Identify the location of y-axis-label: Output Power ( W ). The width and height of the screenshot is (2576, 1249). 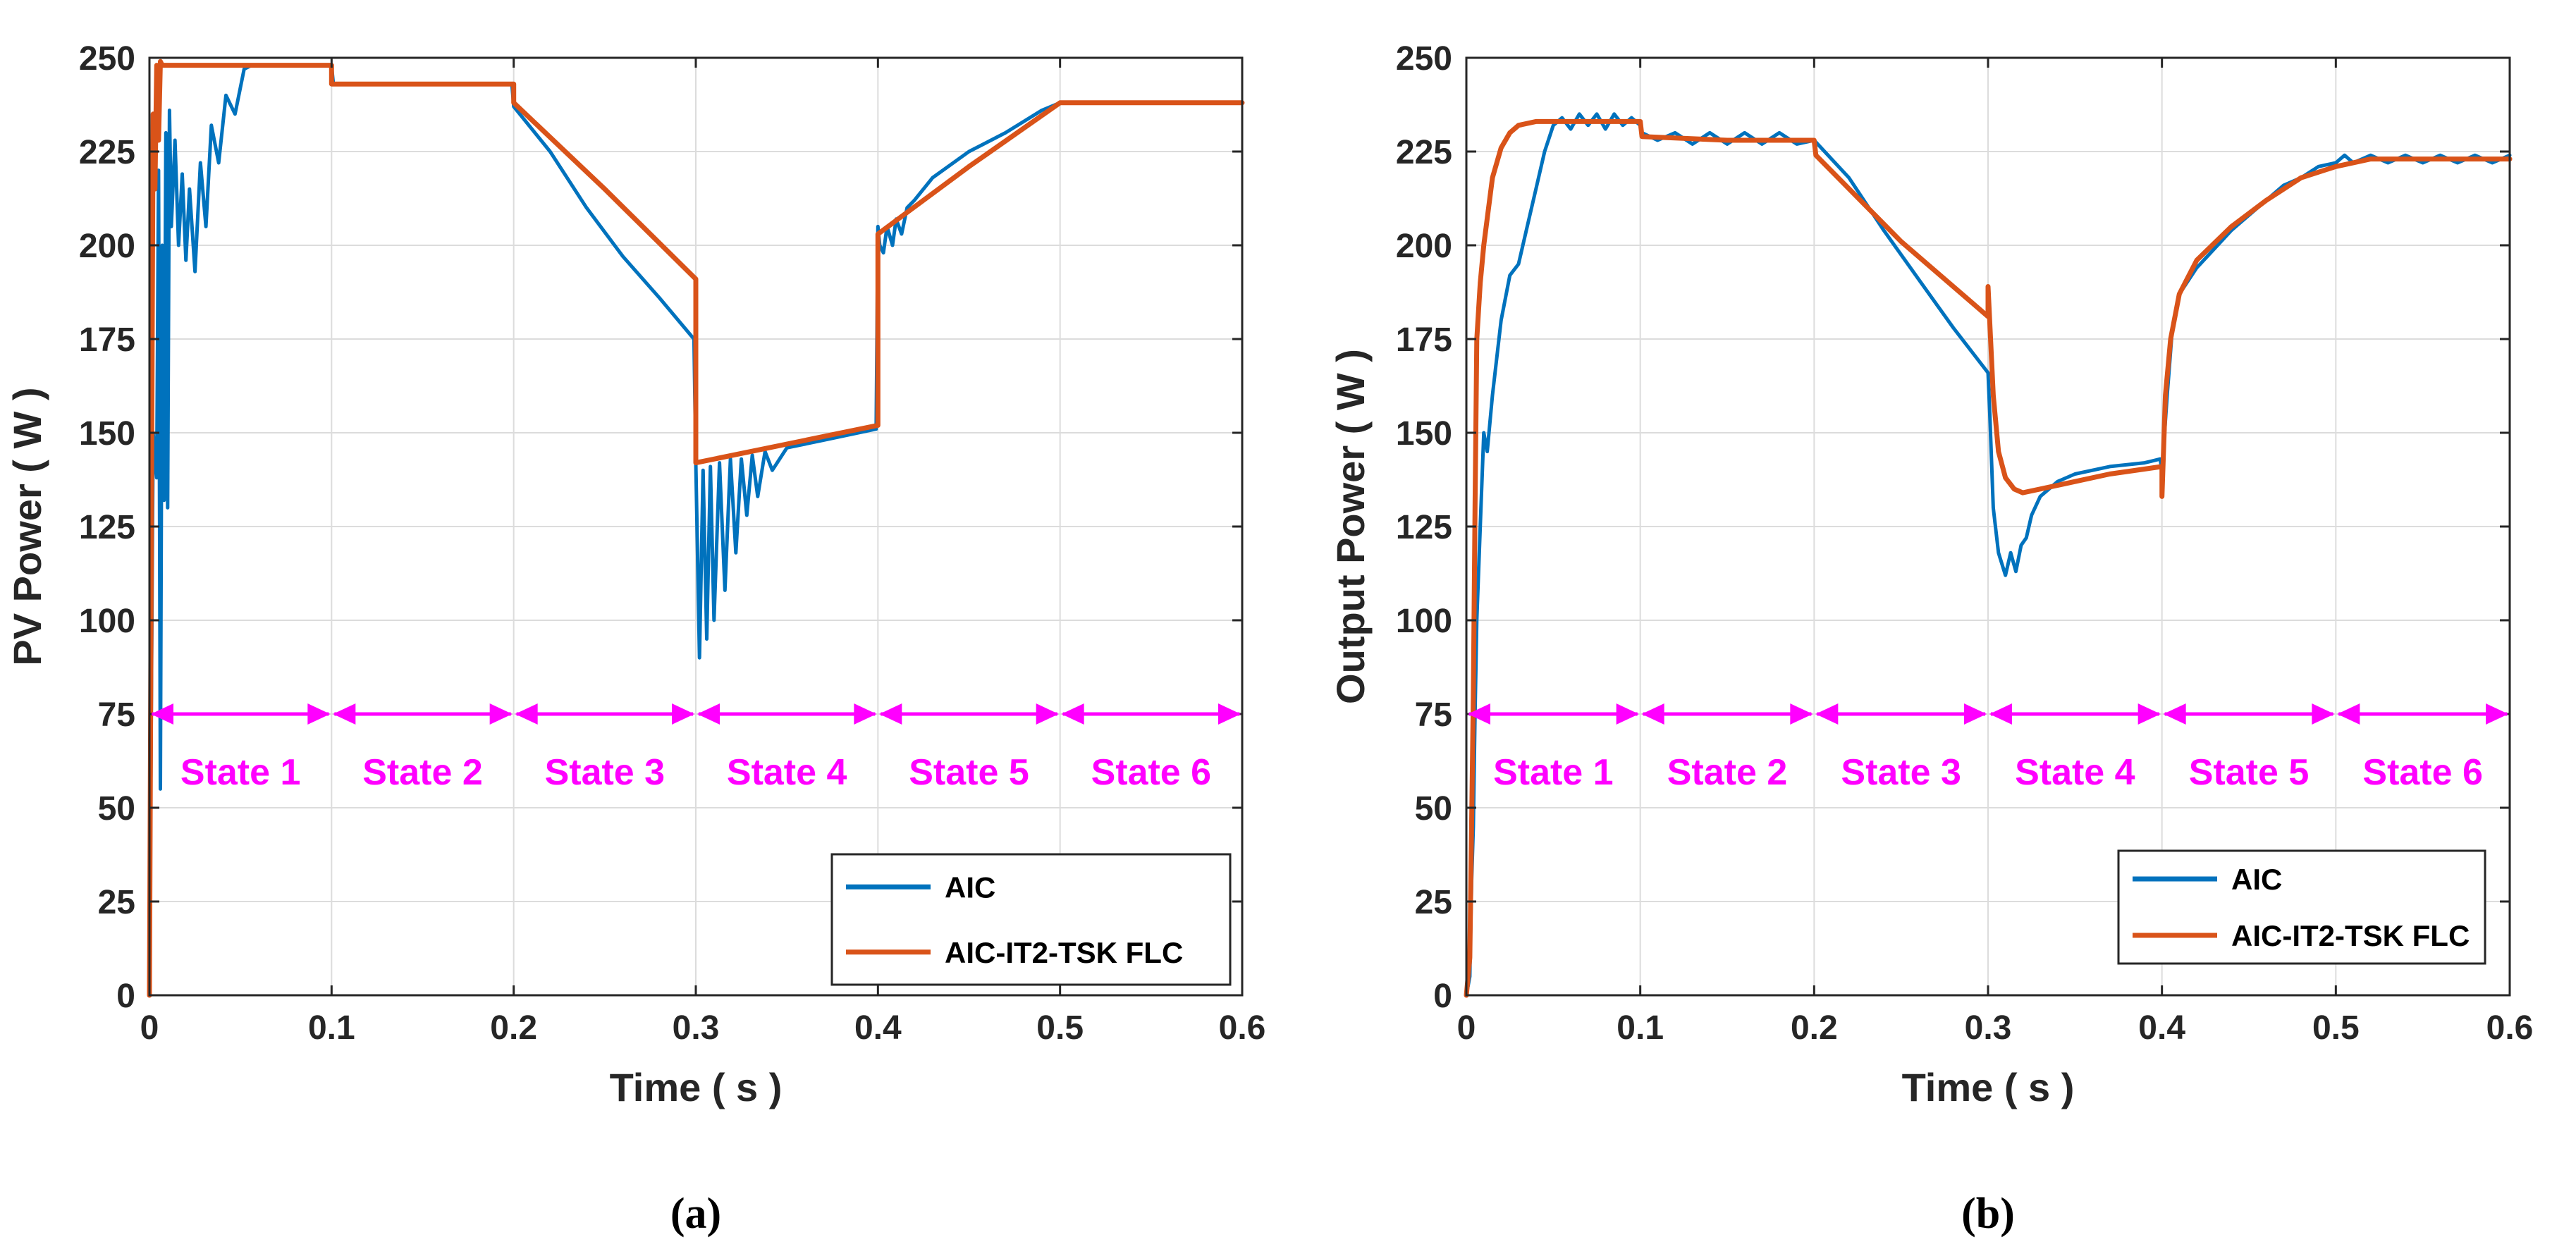
(1350, 526).